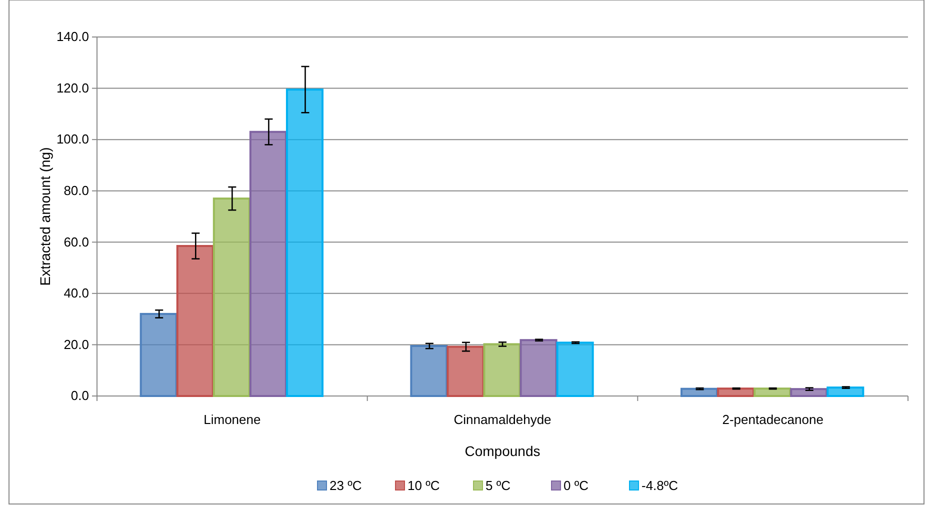 This screenshot has width=930, height=507. Describe the element at coordinates (76, 293) in the screenshot. I see `y-tick-label: 40.0` at that location.